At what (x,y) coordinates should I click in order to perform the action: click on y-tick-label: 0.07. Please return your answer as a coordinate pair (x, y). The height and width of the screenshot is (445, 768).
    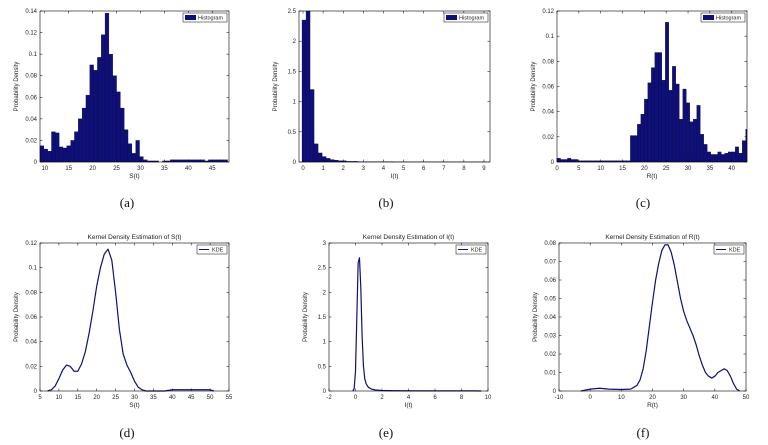
    Looking at the image, I should click on (550, 263).